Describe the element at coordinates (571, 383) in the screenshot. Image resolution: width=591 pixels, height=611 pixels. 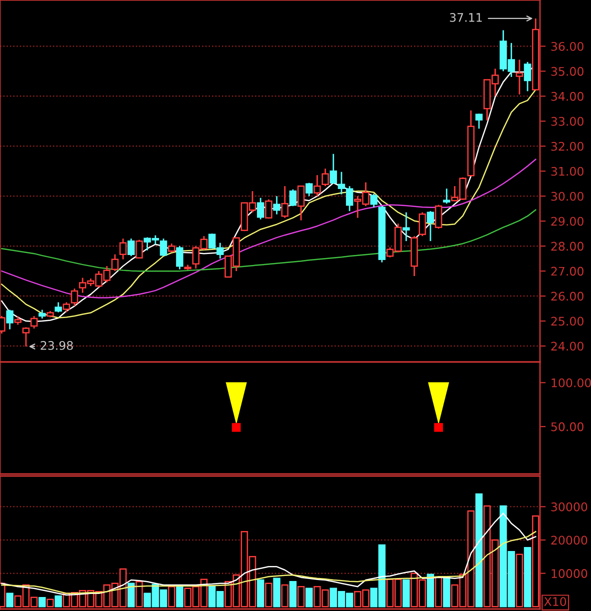
I see `y-tick-label: 100.00` at that location.